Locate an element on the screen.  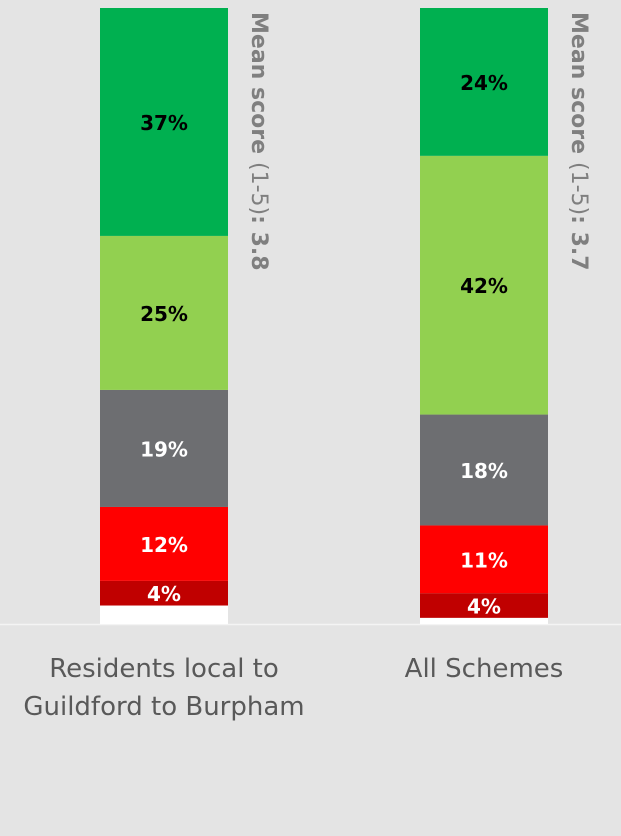
x-tick-label: Residents local to Guildford to Burpham is located at coordinates (164, 688).